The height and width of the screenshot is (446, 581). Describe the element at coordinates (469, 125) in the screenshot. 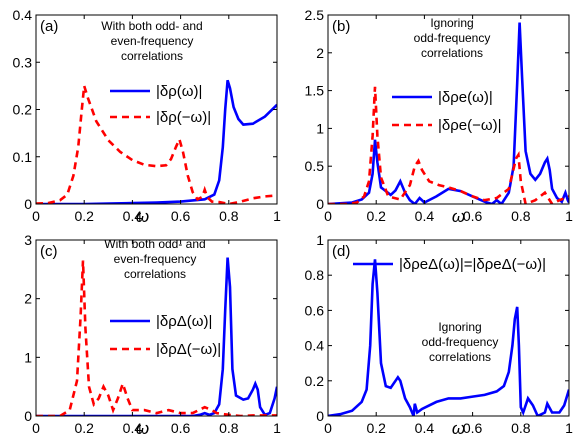

I see `legend-label: |δρe(−ω)|` at that location.